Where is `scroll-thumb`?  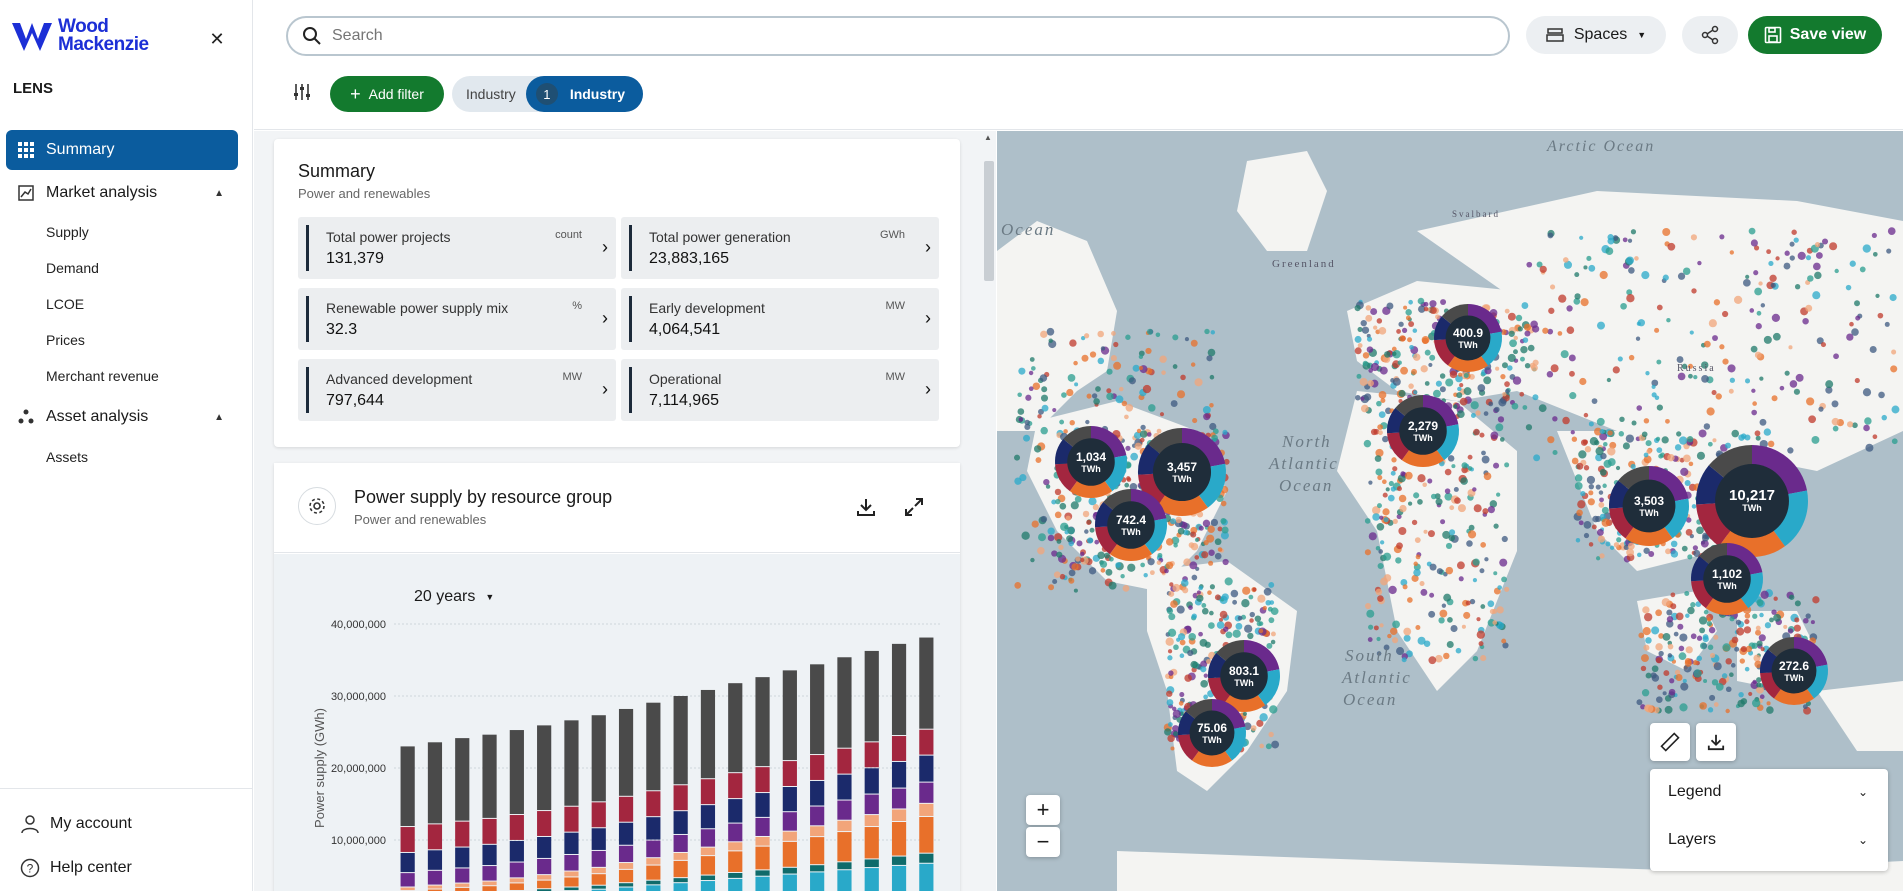 scroll-thumb is located at coordinates (989, 221).